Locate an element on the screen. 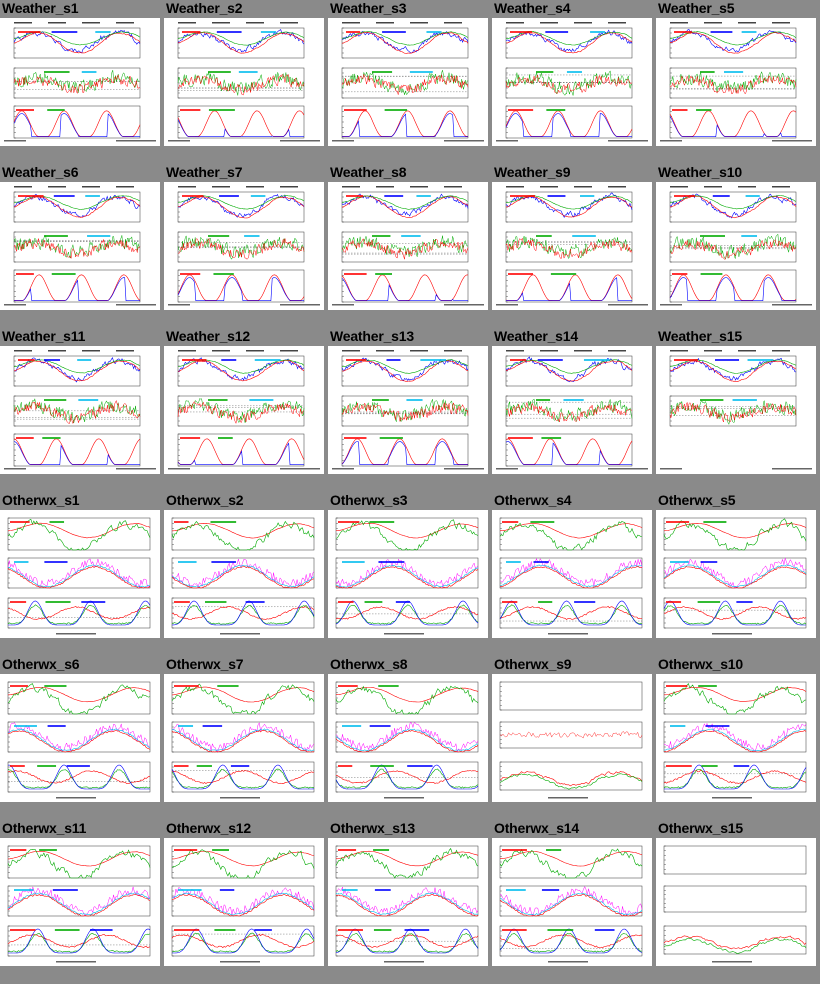 The width and height of the screenshot is (820, 984). plot-graphic is located at coordinates (243, 576).